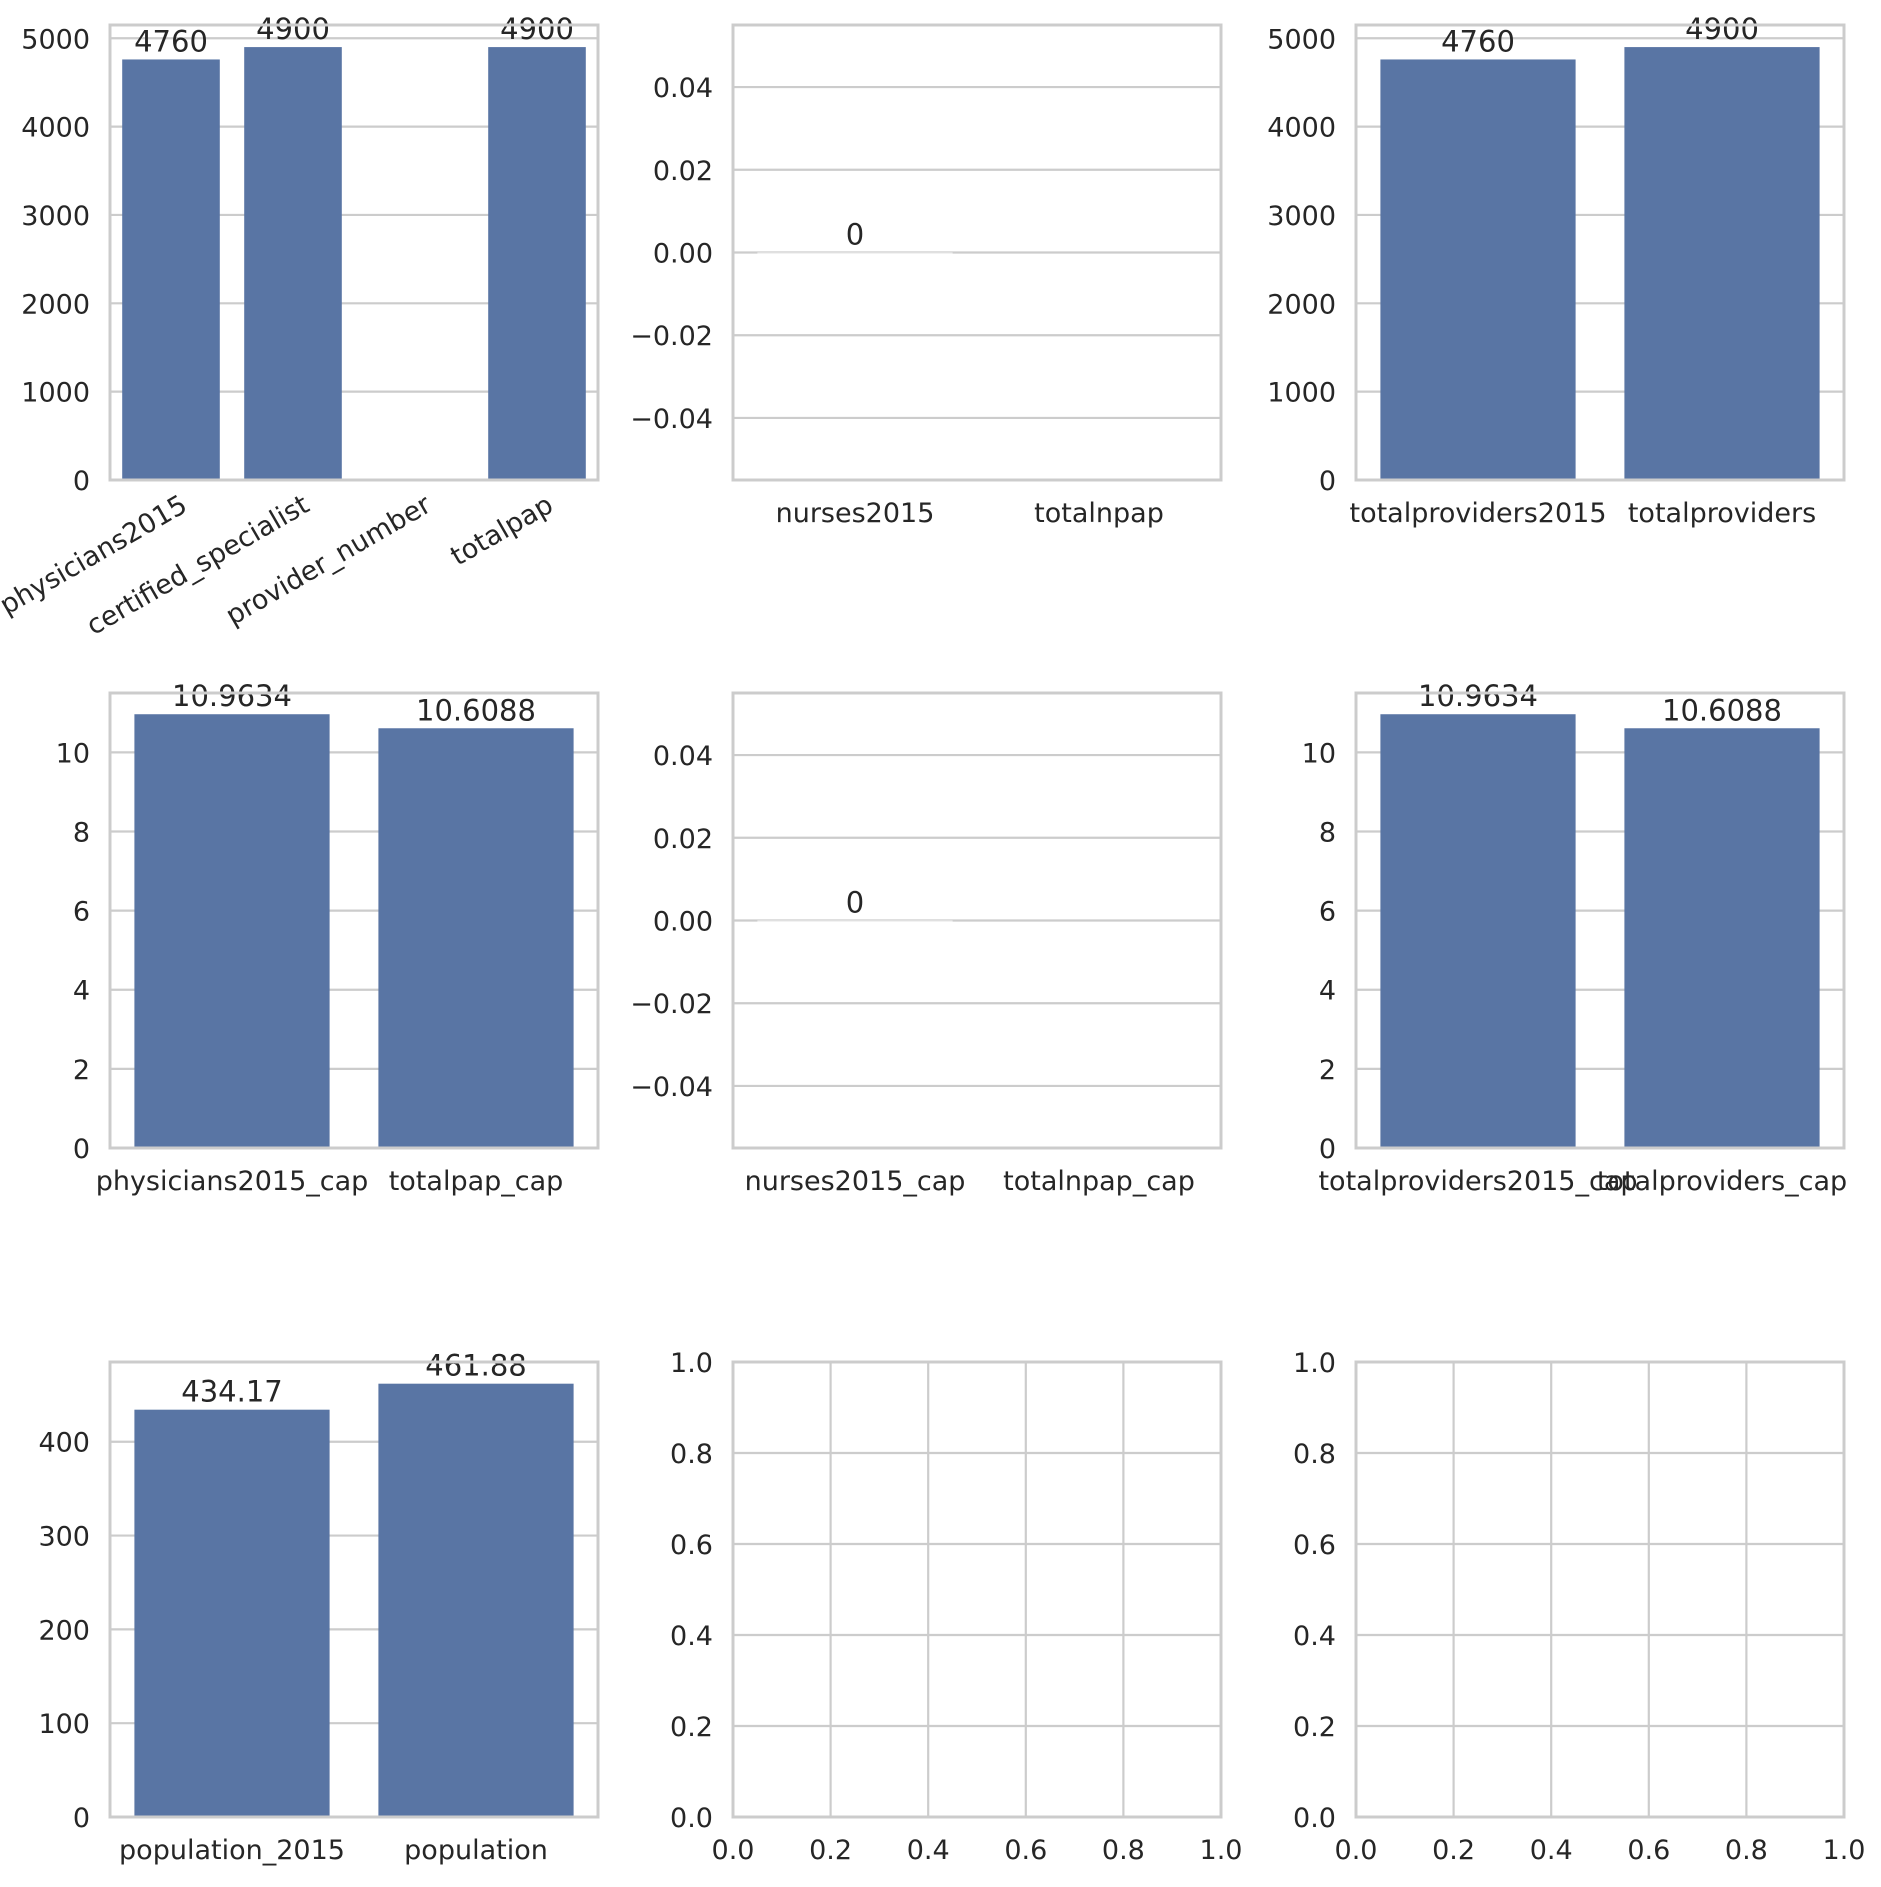  Describe the element at coordinates (1722, 938) in the screenshot. I see `bar-totalproviders_cap` at that location.